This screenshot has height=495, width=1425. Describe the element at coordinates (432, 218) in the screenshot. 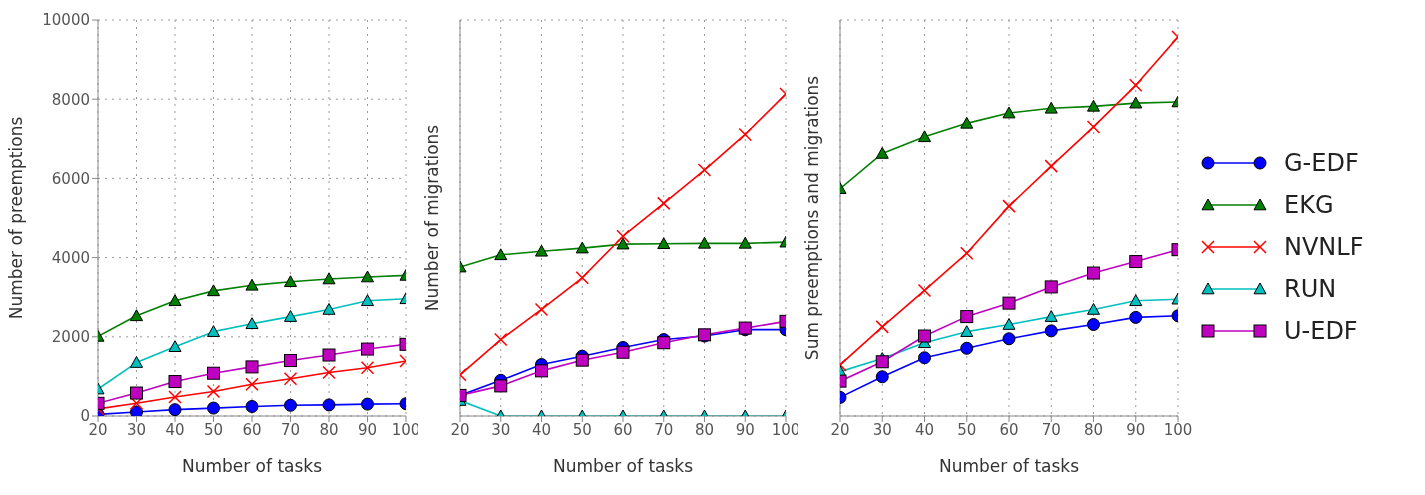

I see `y-axis-title: Number of migrations` at that location.